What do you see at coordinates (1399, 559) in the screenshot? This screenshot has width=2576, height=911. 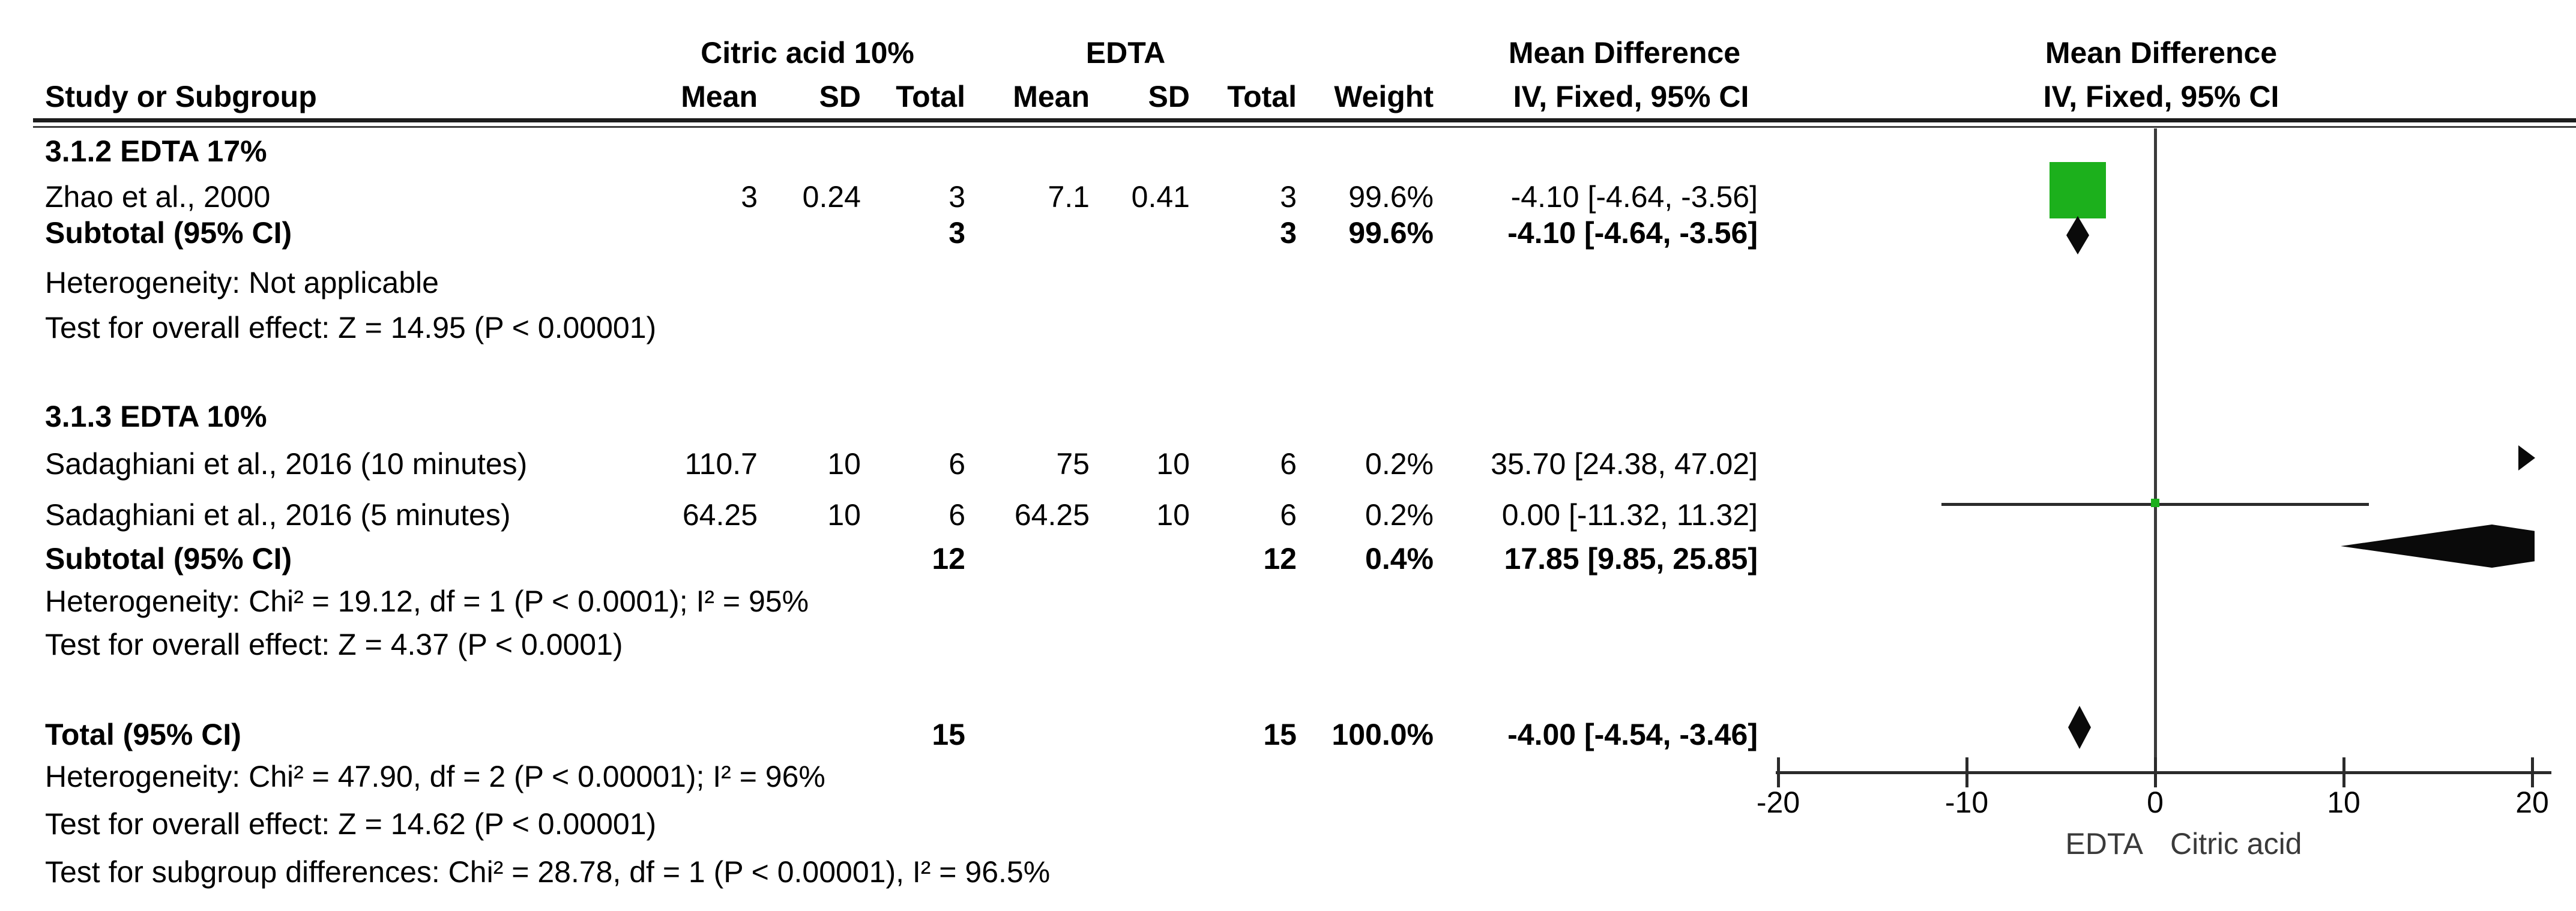 I see `subtotal-weight: 0.4%` at bounding box center [1399, 559].